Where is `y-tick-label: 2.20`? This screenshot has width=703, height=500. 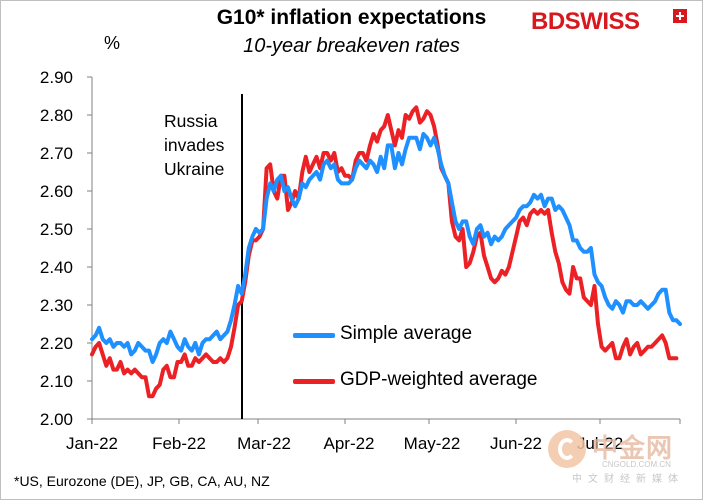 y-tick-label: 2.20 is located at coordinates (56, 343).